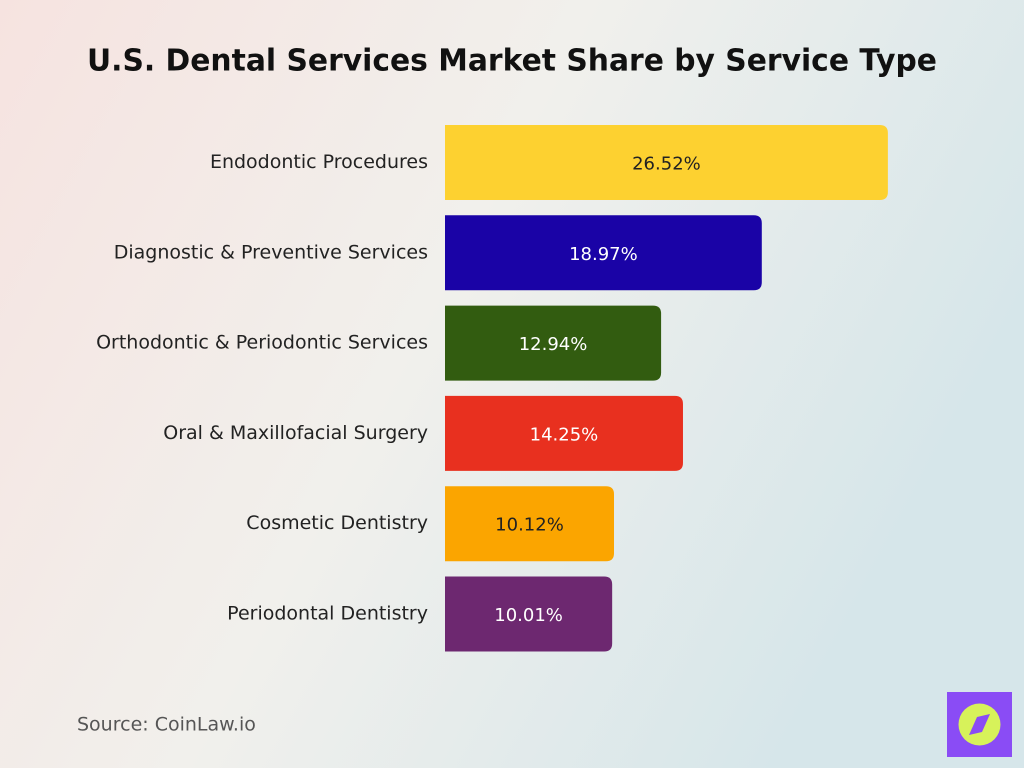 The height and width of the screenshot is (772, 1024). I want to click on value-label: 12.94%, so click(553, 344).